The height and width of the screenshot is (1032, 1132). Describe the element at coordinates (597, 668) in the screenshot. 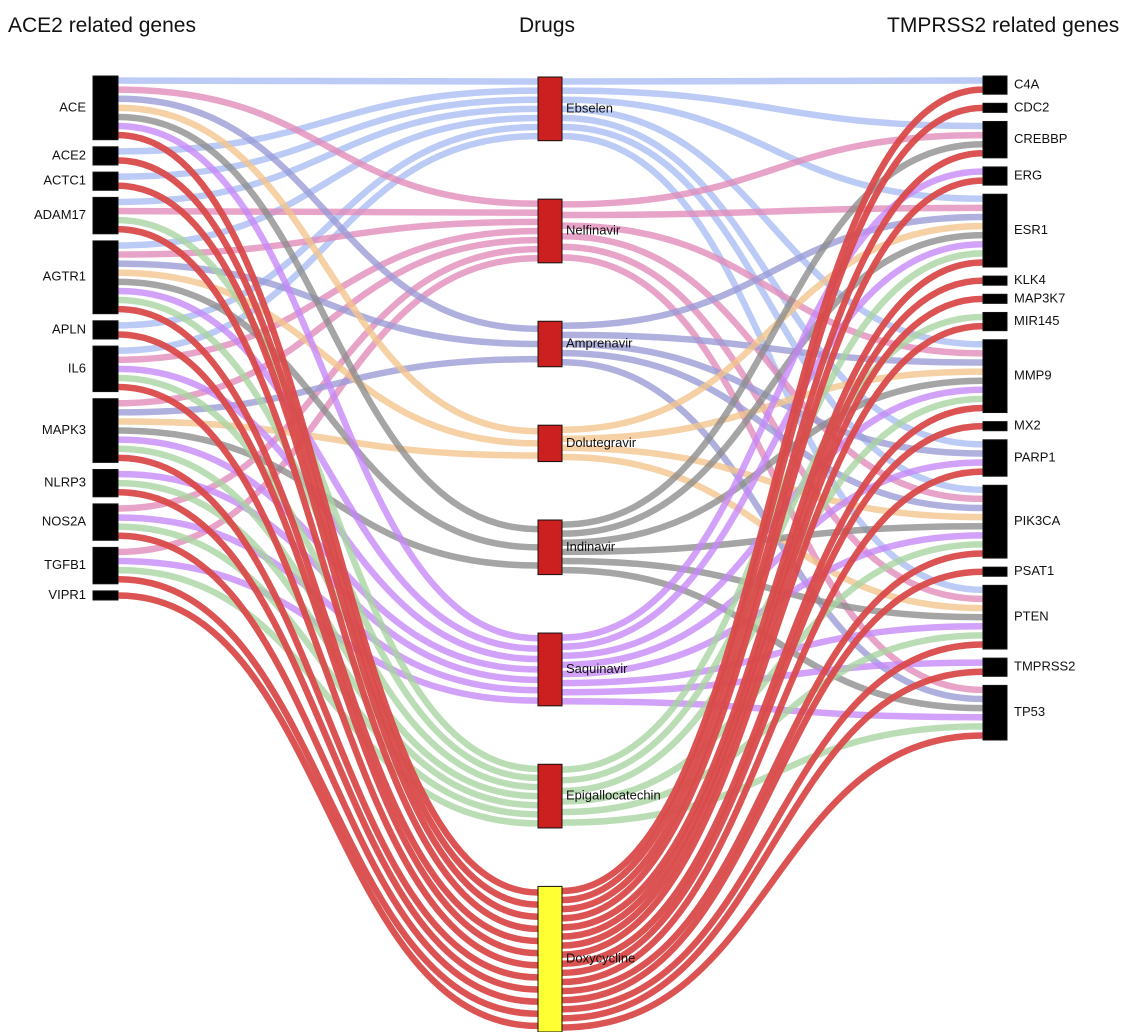

I see `label-saquinavir: Saquinavir` at that location.